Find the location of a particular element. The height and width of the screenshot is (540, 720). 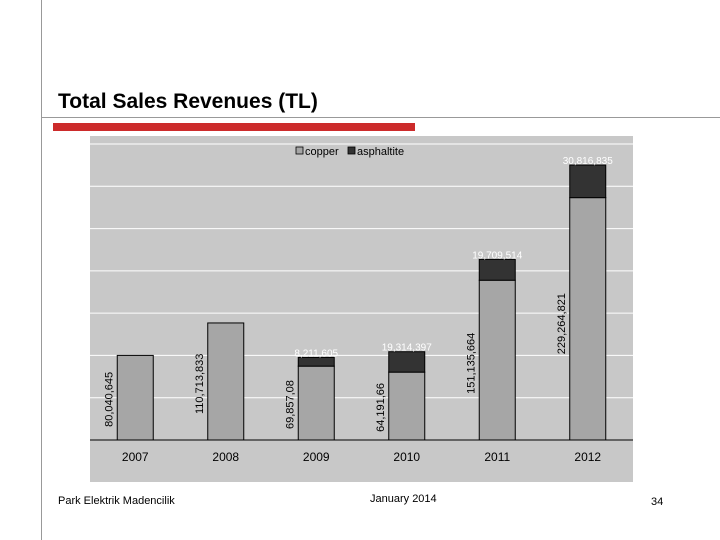

data-label-copper-2007: 80,040,645 is located at coordinates (109, 399).